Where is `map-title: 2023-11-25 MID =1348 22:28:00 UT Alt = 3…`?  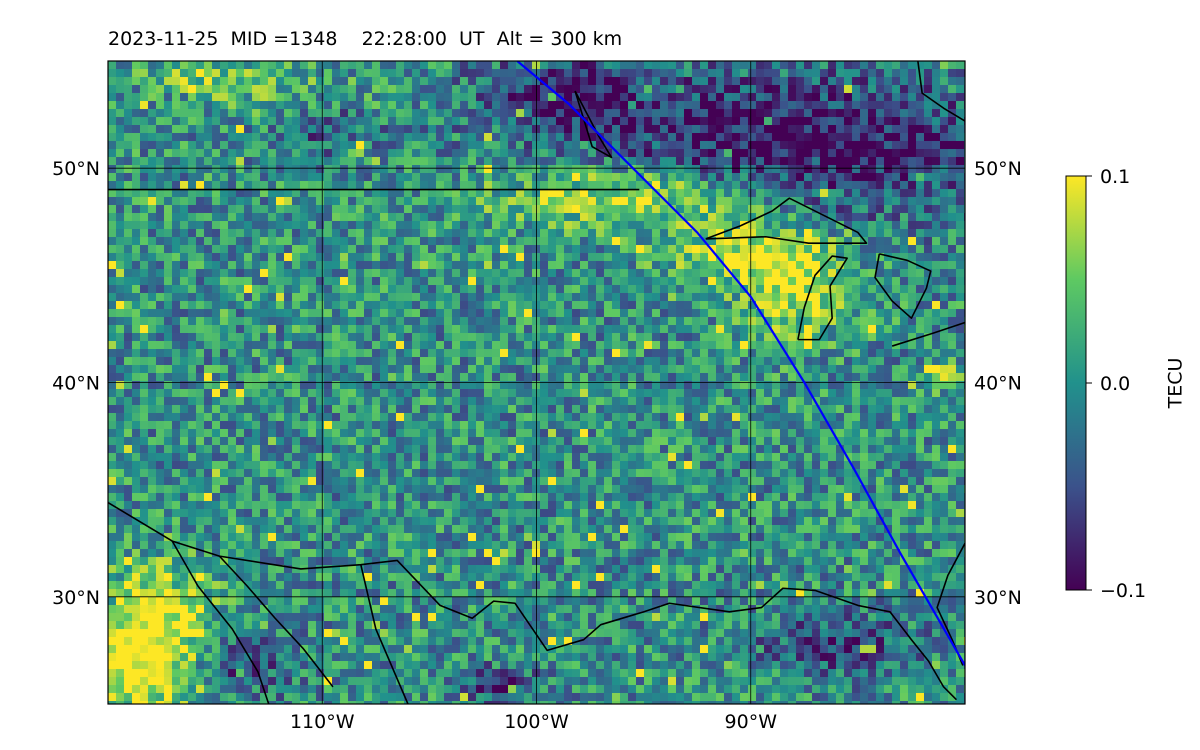 map-title: 2023-11-25 MID =1348 22:28:00 UT Alt = 3… is located at coordinates (365, 39).